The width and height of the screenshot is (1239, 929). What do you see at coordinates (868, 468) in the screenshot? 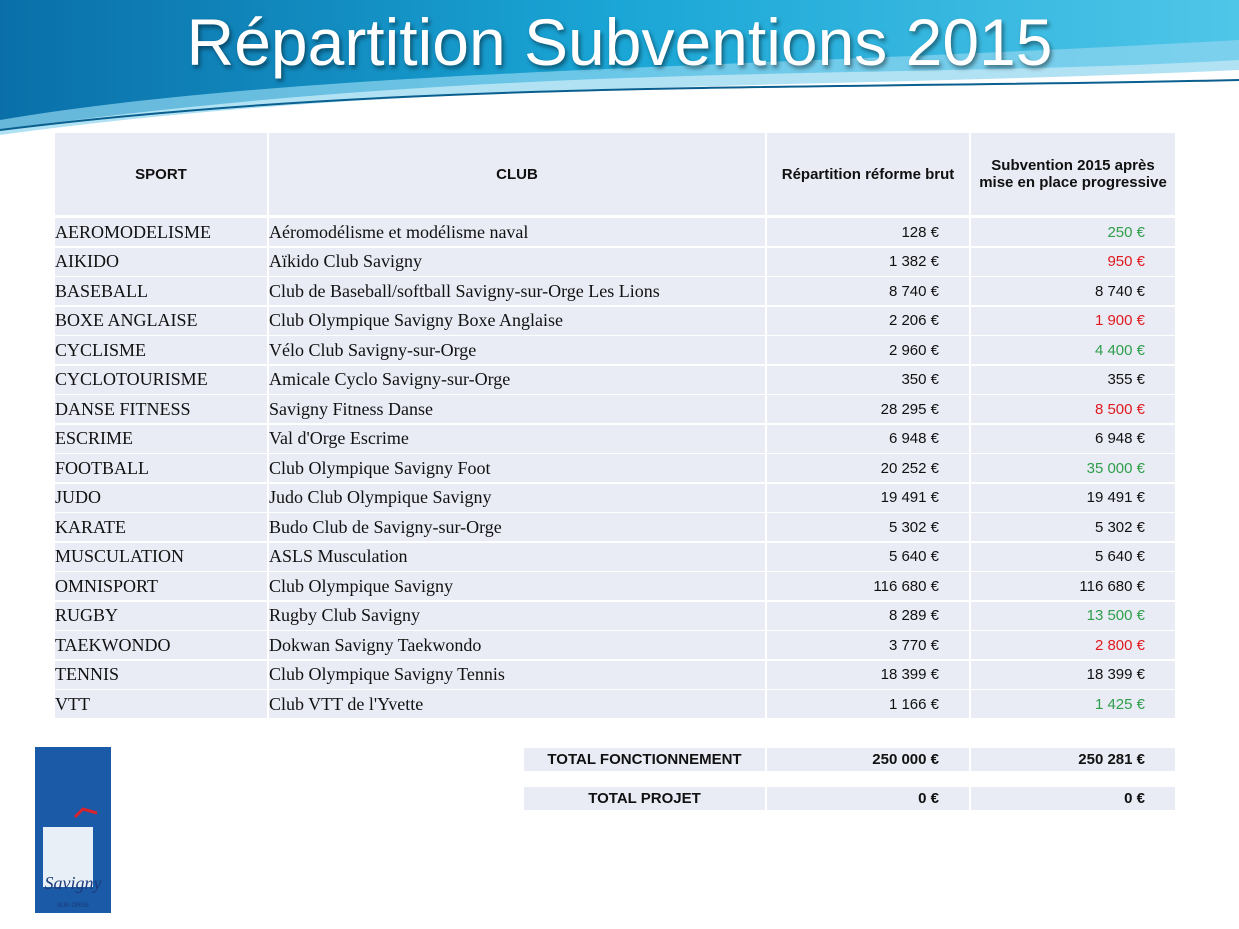
I see `repartition: 20 252 €` at bounding box center [868, 468].